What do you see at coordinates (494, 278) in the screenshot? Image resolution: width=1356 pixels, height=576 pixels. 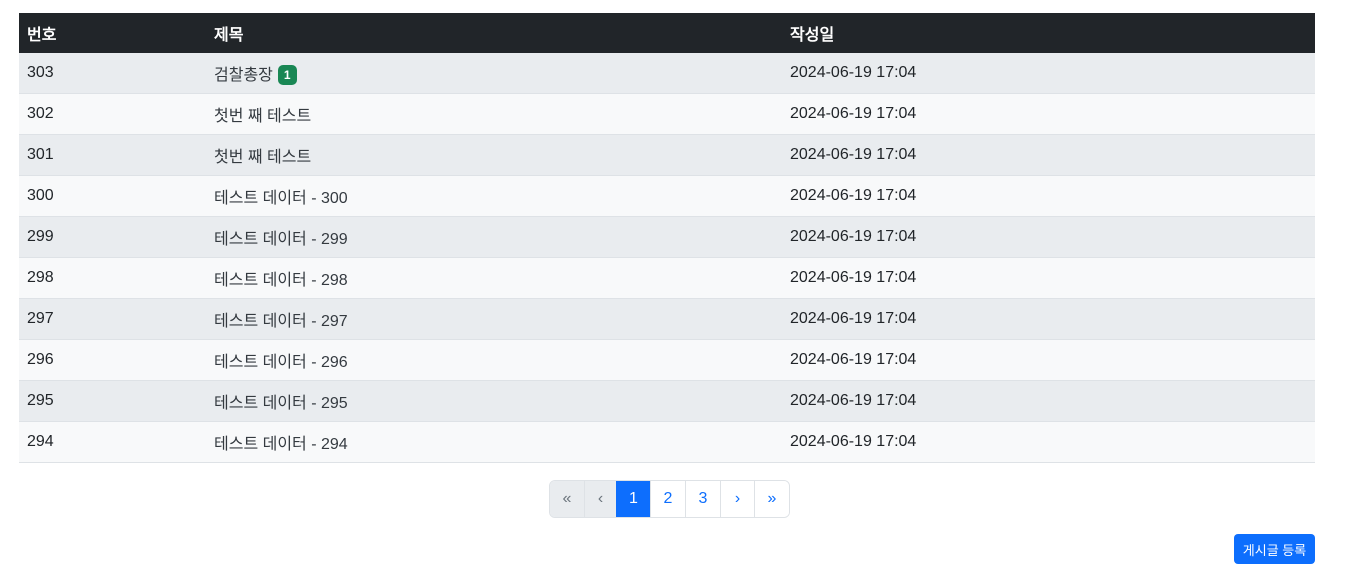 I see `row-title-cell: 테스트 데이터 - 298` at bounding box center [494, 278].